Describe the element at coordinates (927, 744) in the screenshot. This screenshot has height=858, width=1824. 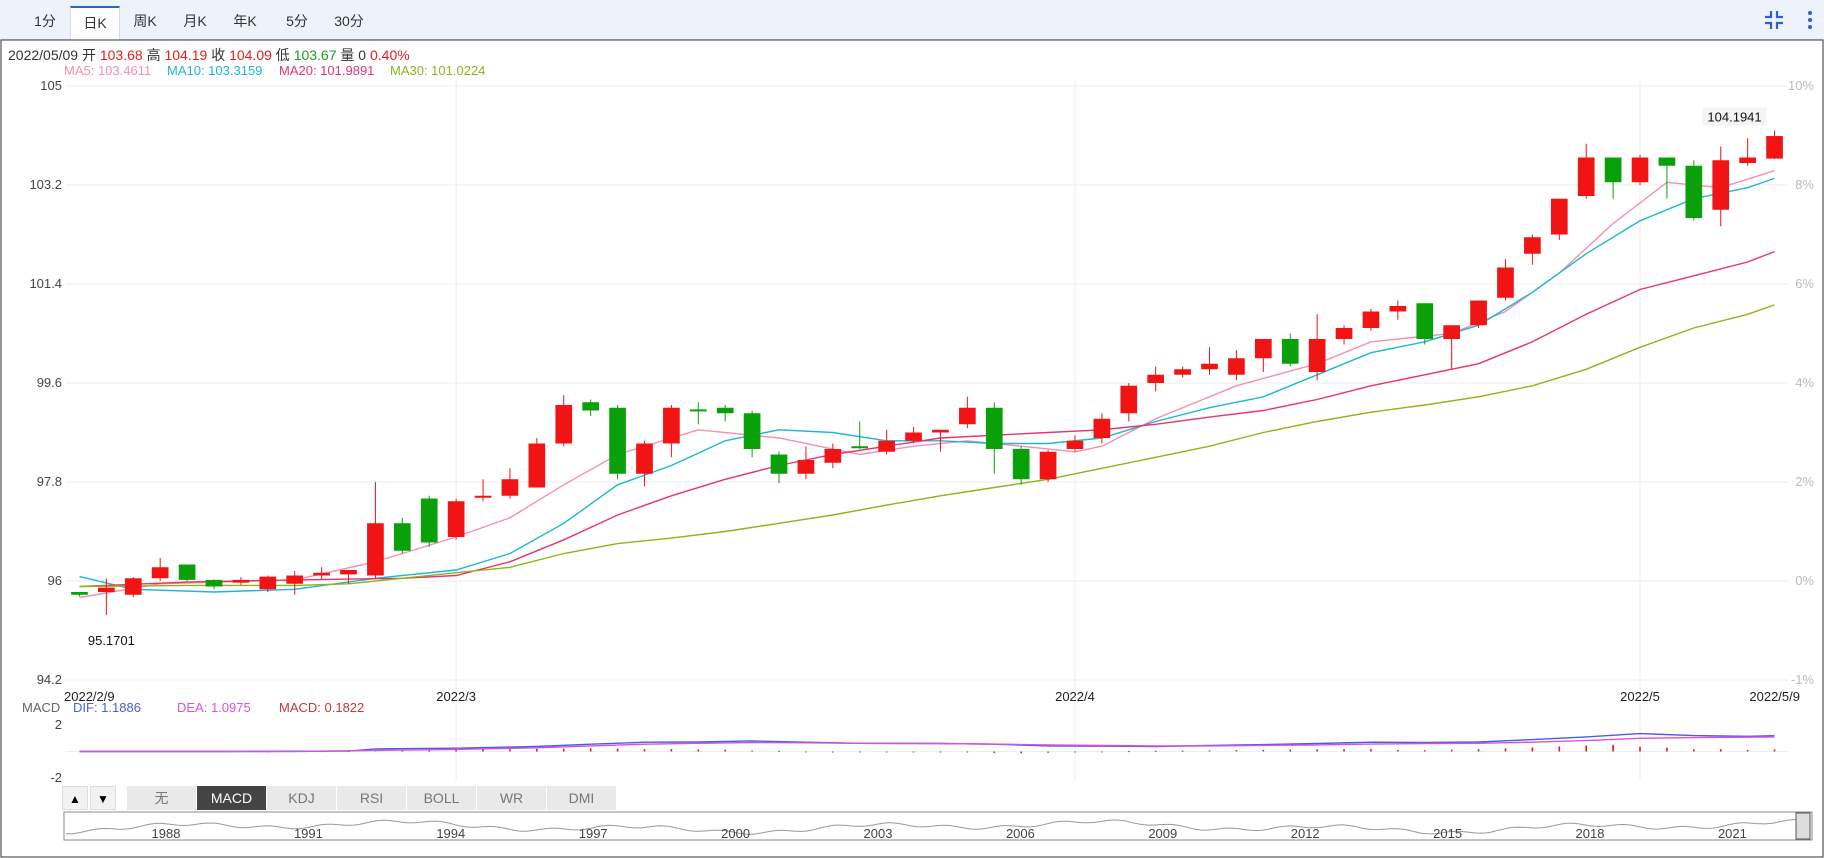
I see `dea-line` at that location.